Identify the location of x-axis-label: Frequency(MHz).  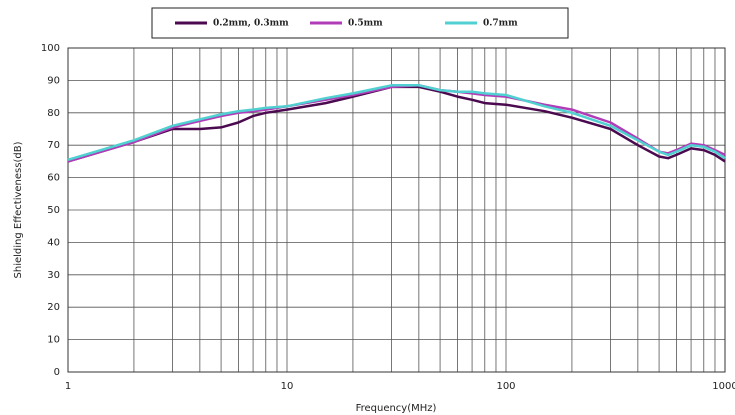
(396, 408).